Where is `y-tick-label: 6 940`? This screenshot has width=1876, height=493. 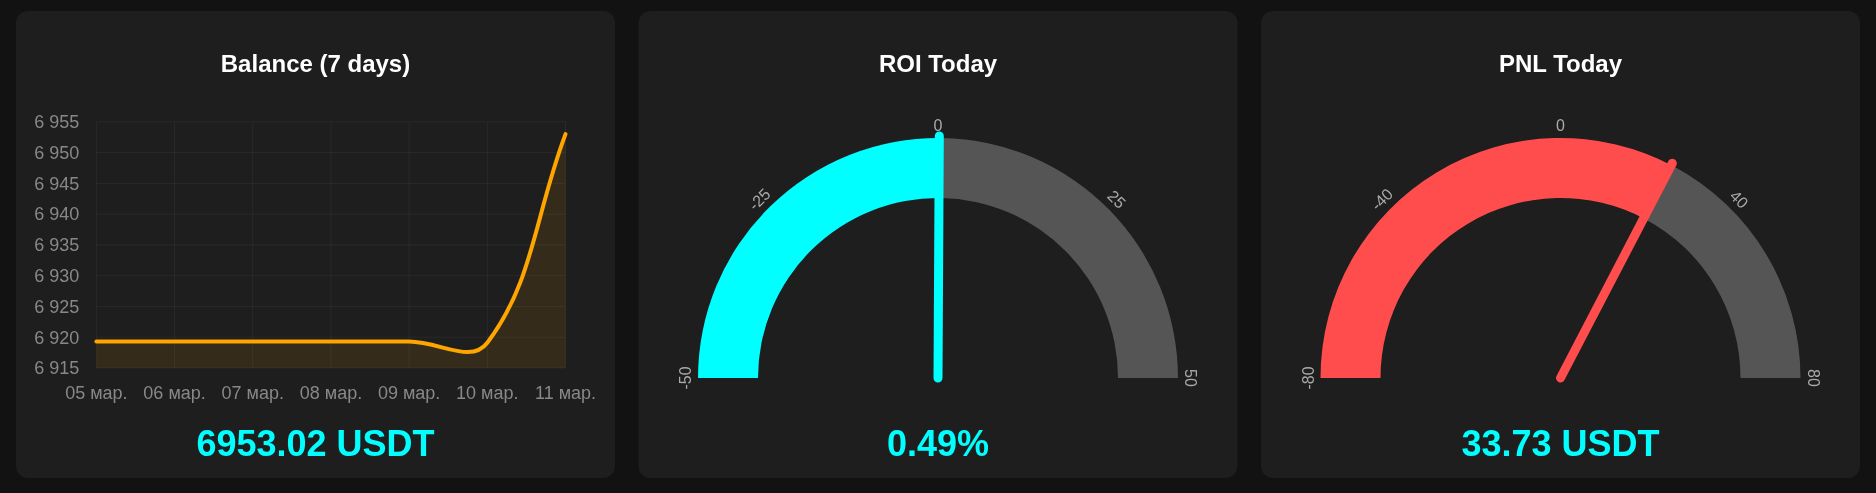
y-tick-label: 6 940 is located at coordinates (57, 214).